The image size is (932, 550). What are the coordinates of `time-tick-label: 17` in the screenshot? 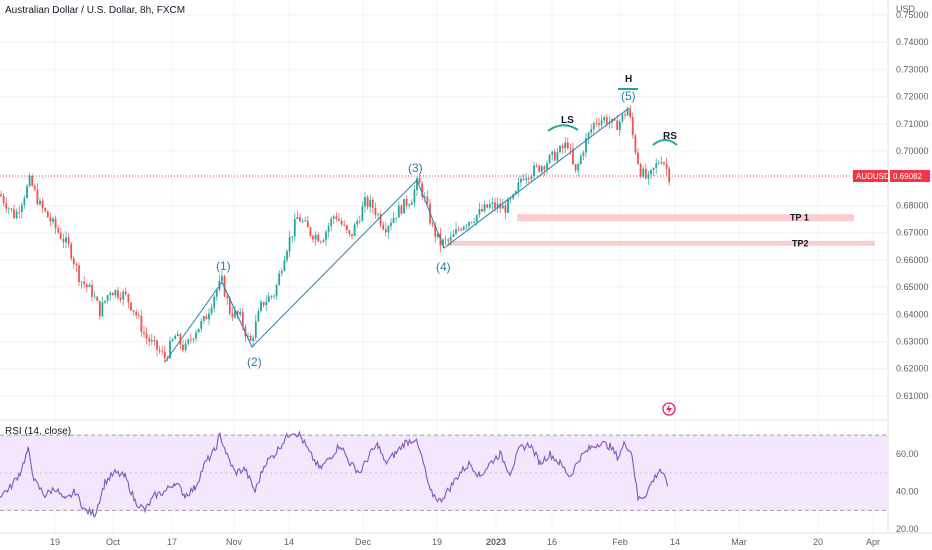 It's located at (172, 542).